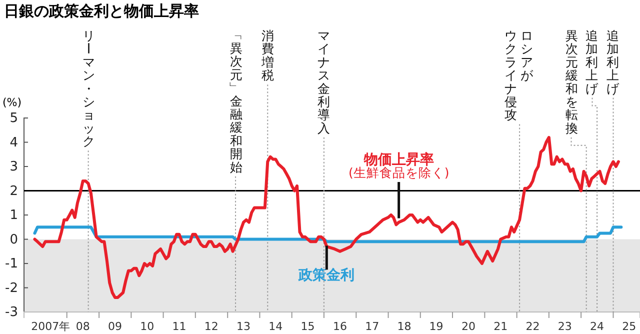  What do you see at coordinates (267, 55) in the screenshot?
I see `ref-line-label: 消費増税` at bounding box center [267, 55].